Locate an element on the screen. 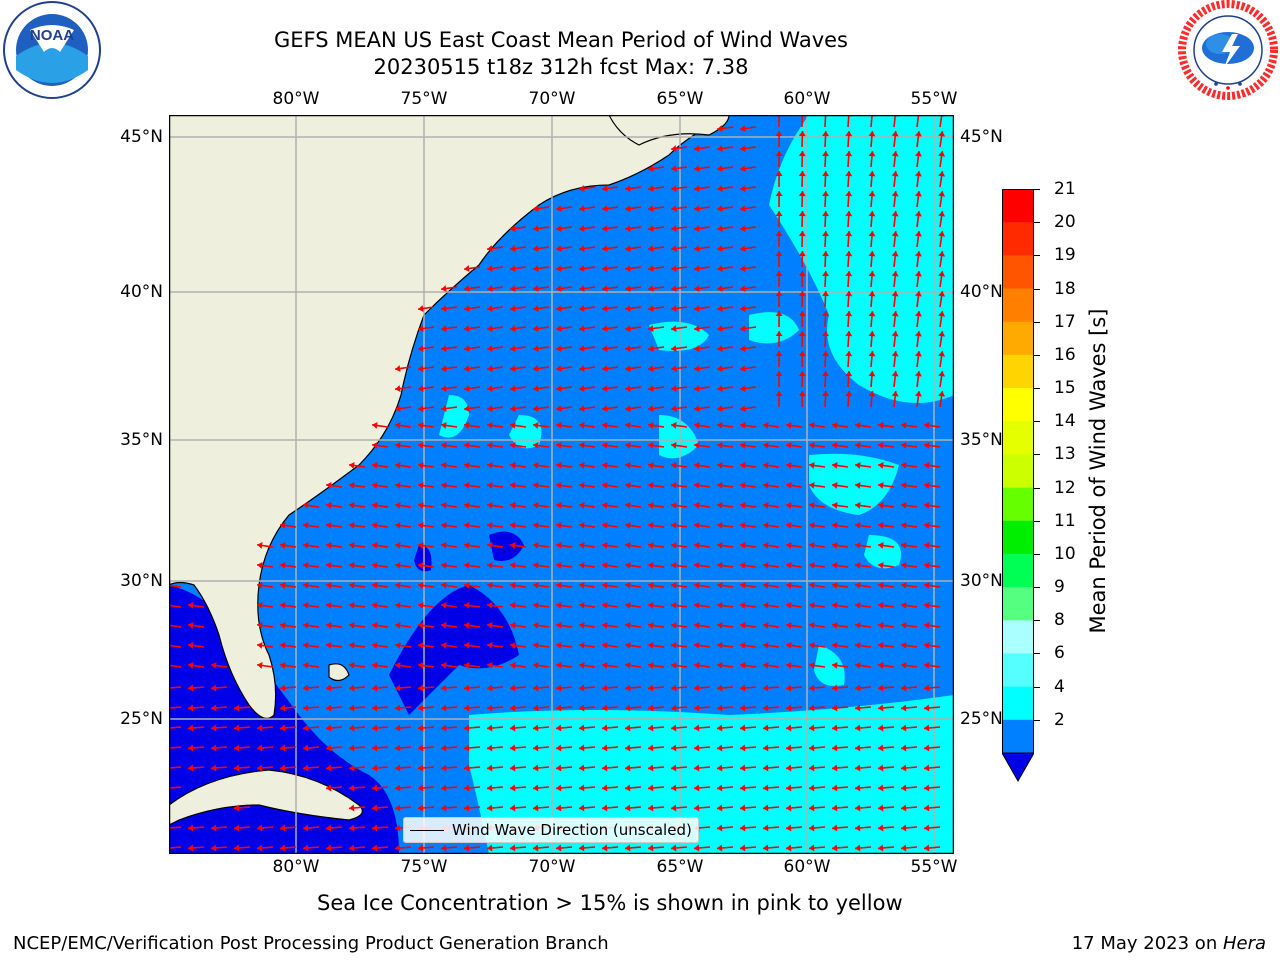 The height and width of the screenshot is (960, 1280). nws-logo-icon is located at coordinates (1228, 50).